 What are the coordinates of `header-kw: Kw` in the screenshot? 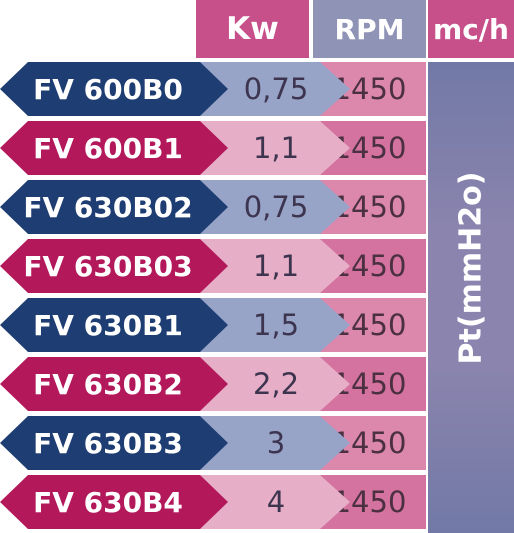 It's located at (252, 29).